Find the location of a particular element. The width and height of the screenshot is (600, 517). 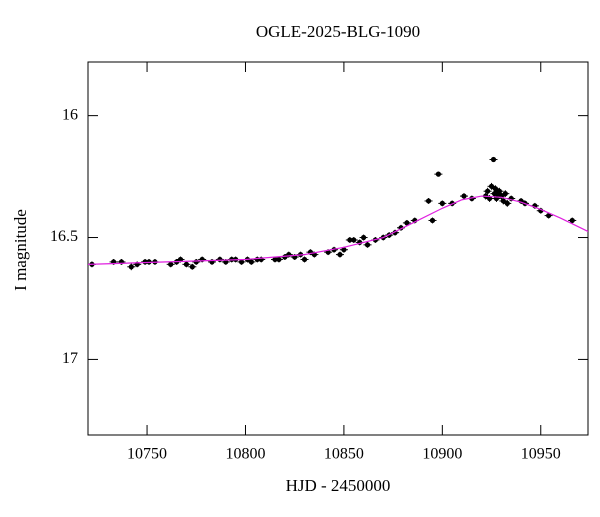

y-tick-label: 16.5 is located at coordinates (64, 236).